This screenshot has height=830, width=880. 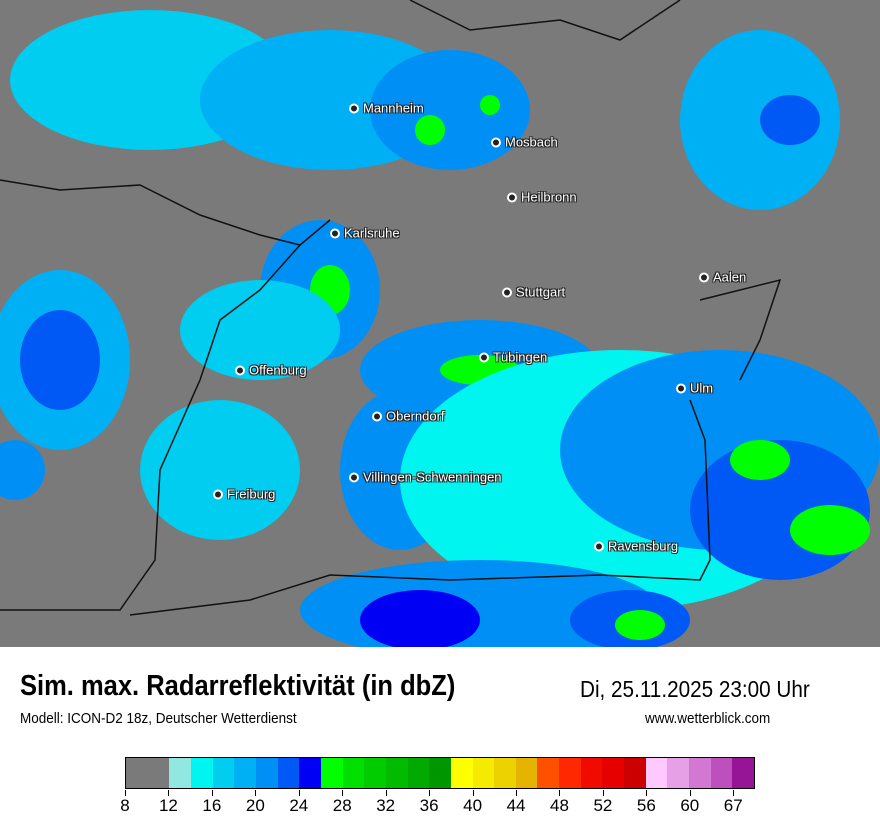 What do you see at coordinates (702, 388) in the screenshot?
I see `city-label: Ulm` at bounding box center [702, 388].